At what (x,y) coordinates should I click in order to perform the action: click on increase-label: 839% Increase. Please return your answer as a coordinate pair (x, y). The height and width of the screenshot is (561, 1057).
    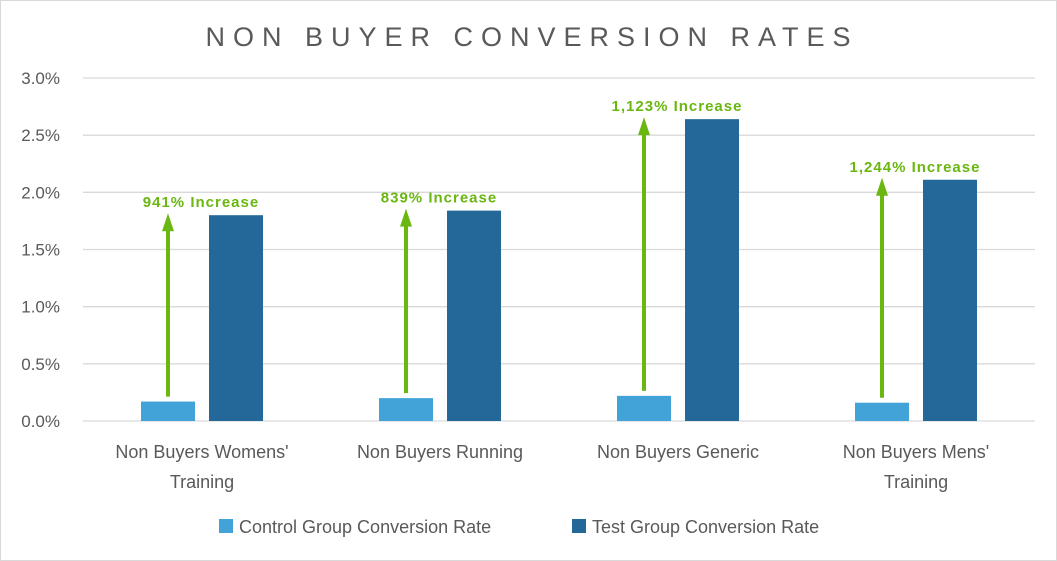
    Looking at the image, I should click on (439, 198).